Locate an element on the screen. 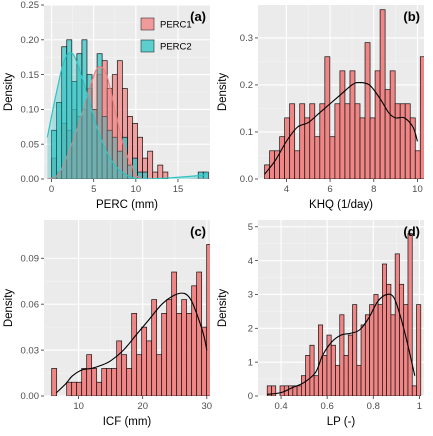 The image size is (433, 436). y-tick-label: 0.20 is located at coordinates (30, 40).